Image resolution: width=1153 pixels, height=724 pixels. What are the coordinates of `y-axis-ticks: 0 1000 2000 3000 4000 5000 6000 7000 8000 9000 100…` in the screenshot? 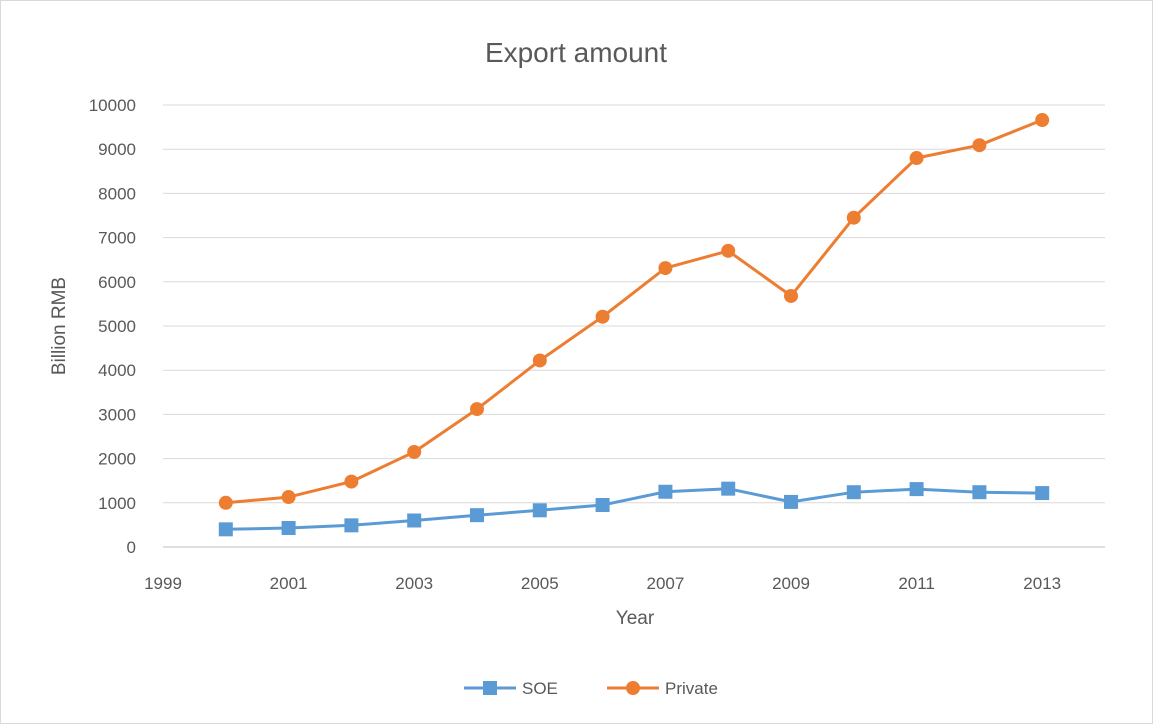 It's located at (112, 326).